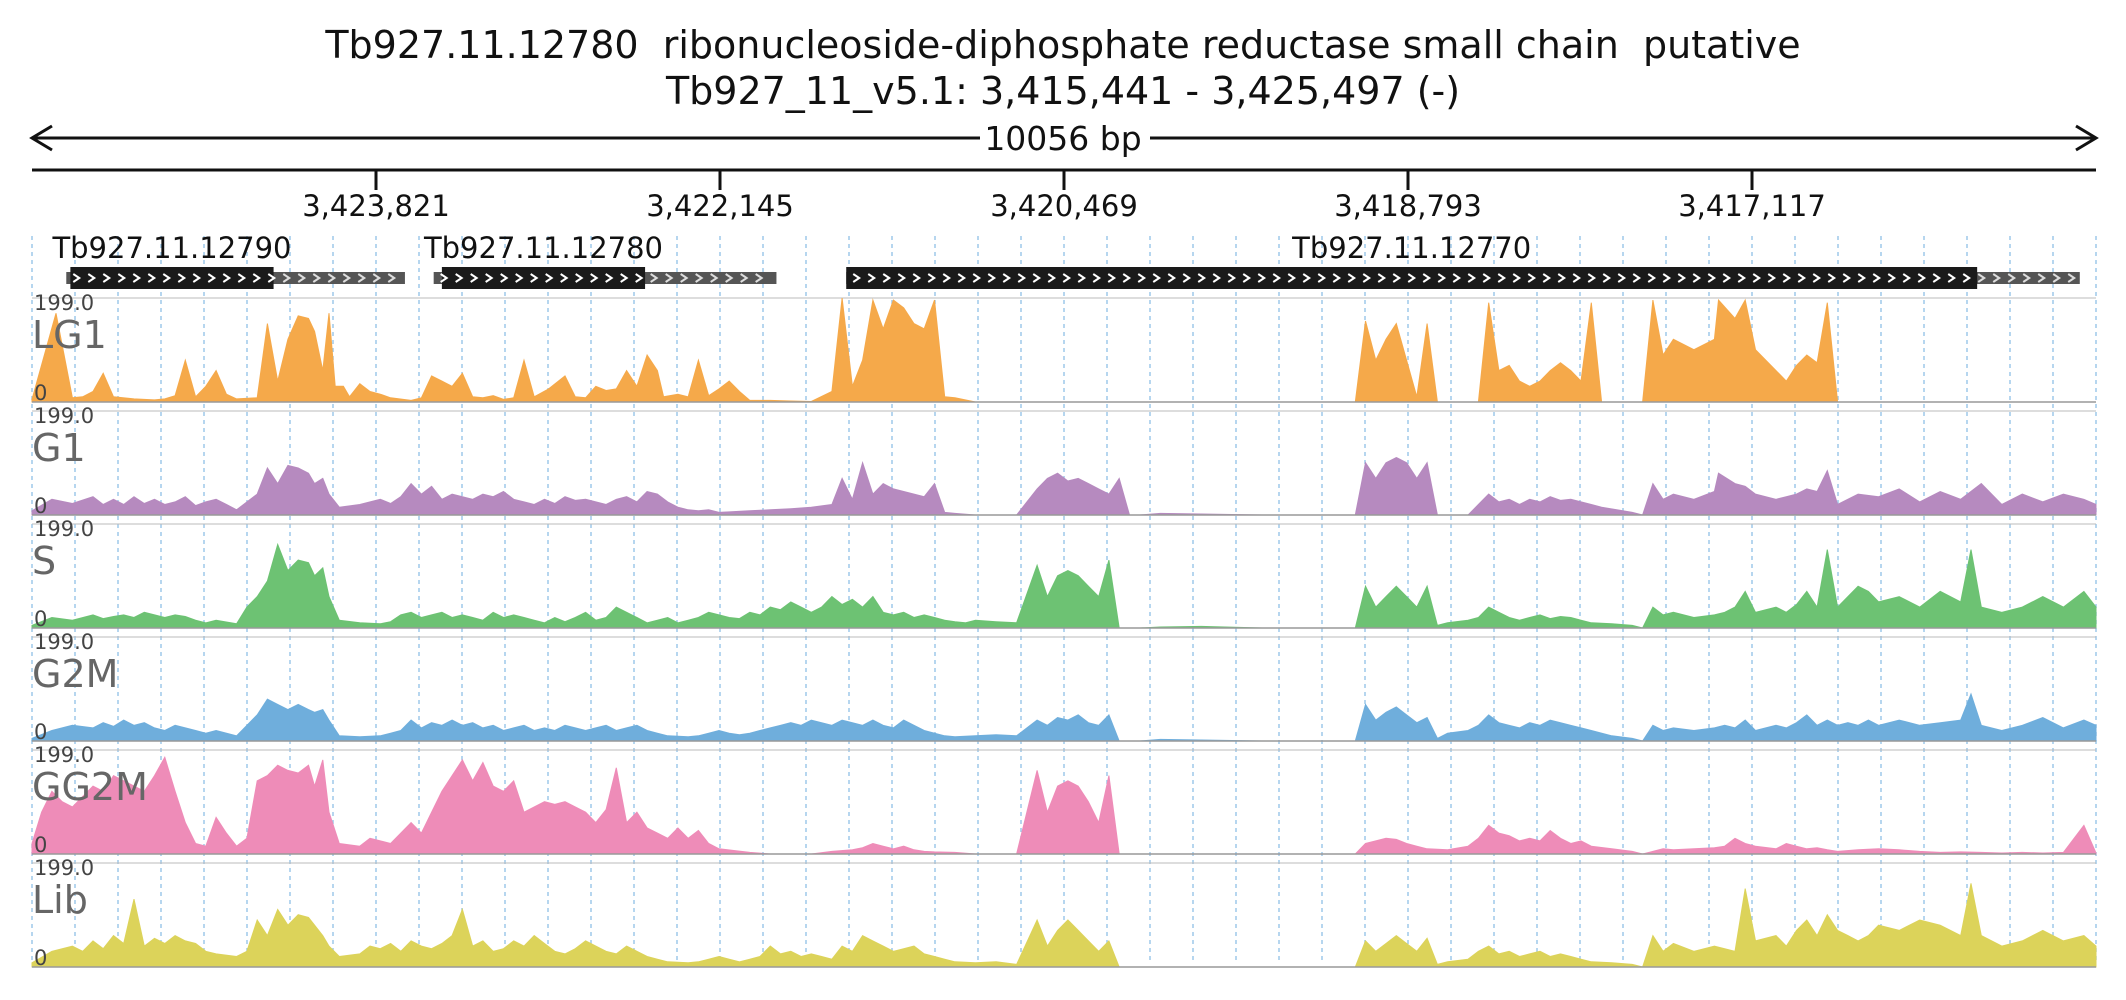  What do you see at coordinates (1408, 206) in the screenshot?
I see `tick-label-3: 3,418,793` at bounding box center [1408, 206].